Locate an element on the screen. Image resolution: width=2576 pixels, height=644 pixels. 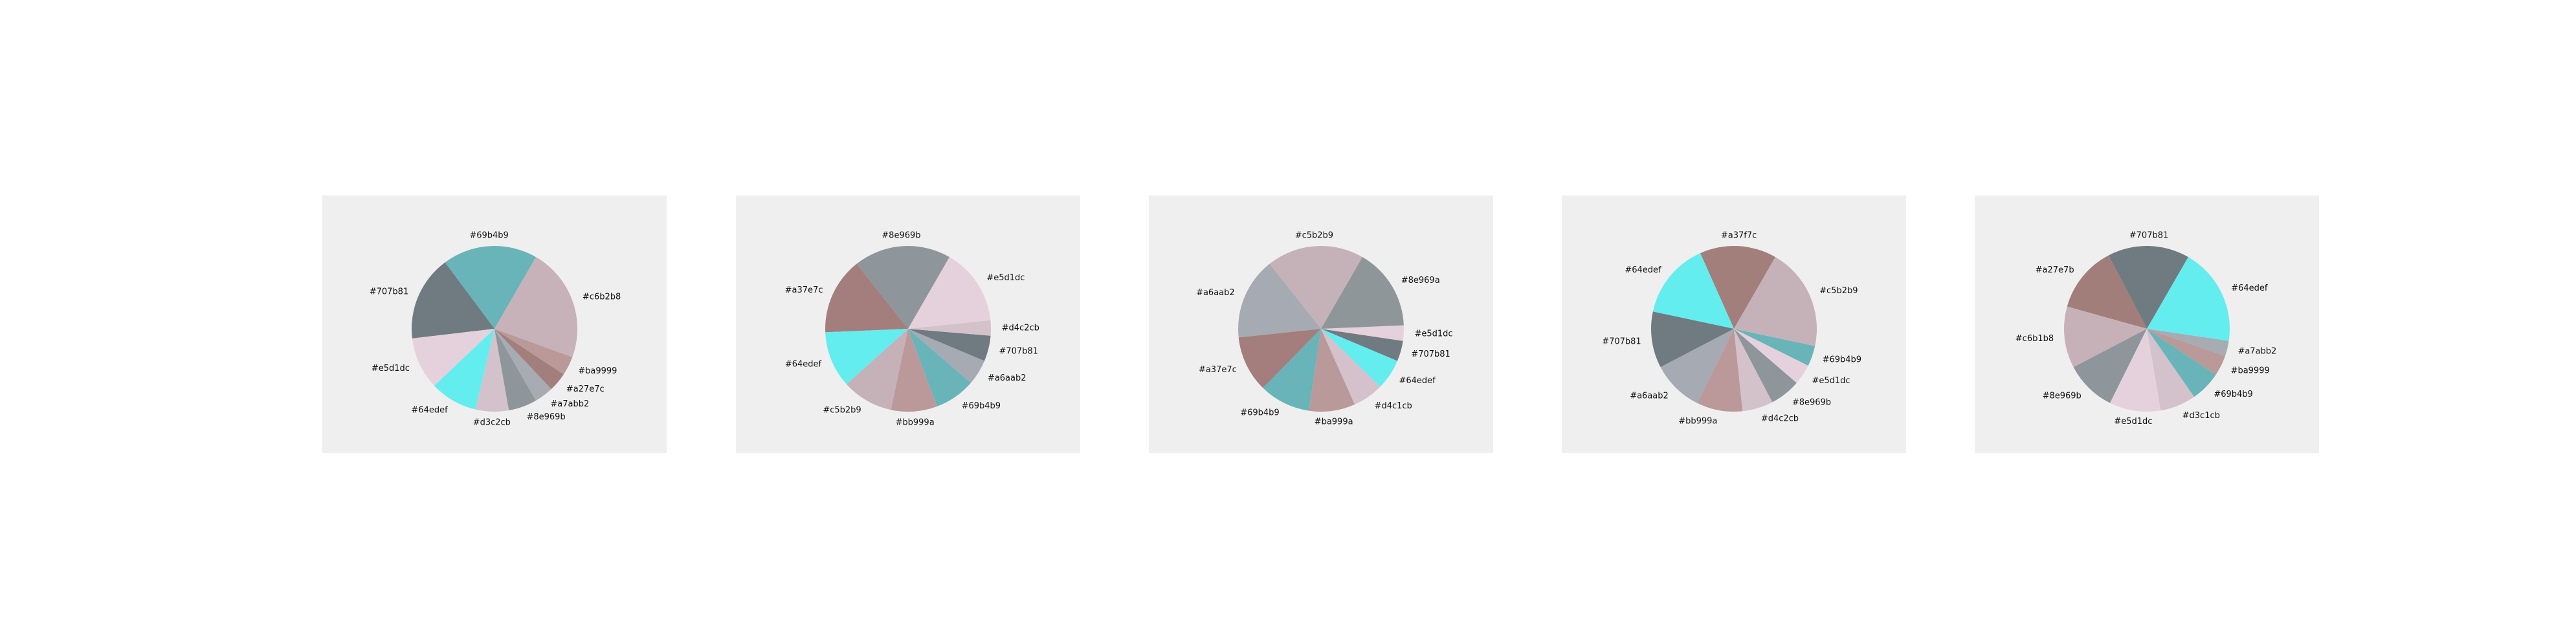
slice-label: #d4c1cb is located at coordinates (1393, 406).